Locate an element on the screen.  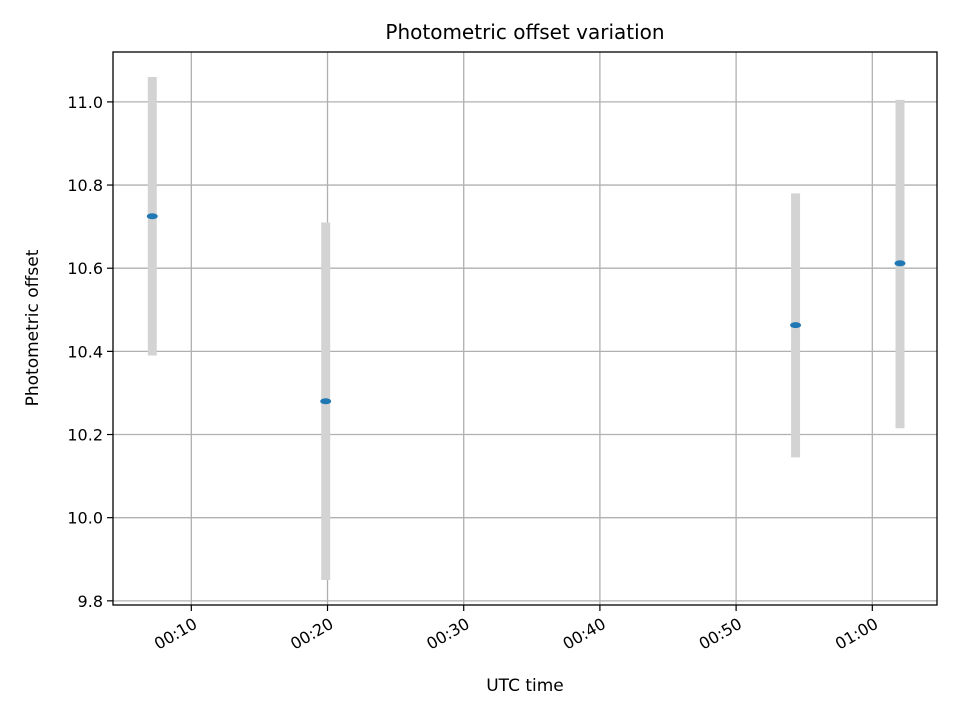
y-tick-label: 10.0 is located at coordinates (85, 518).